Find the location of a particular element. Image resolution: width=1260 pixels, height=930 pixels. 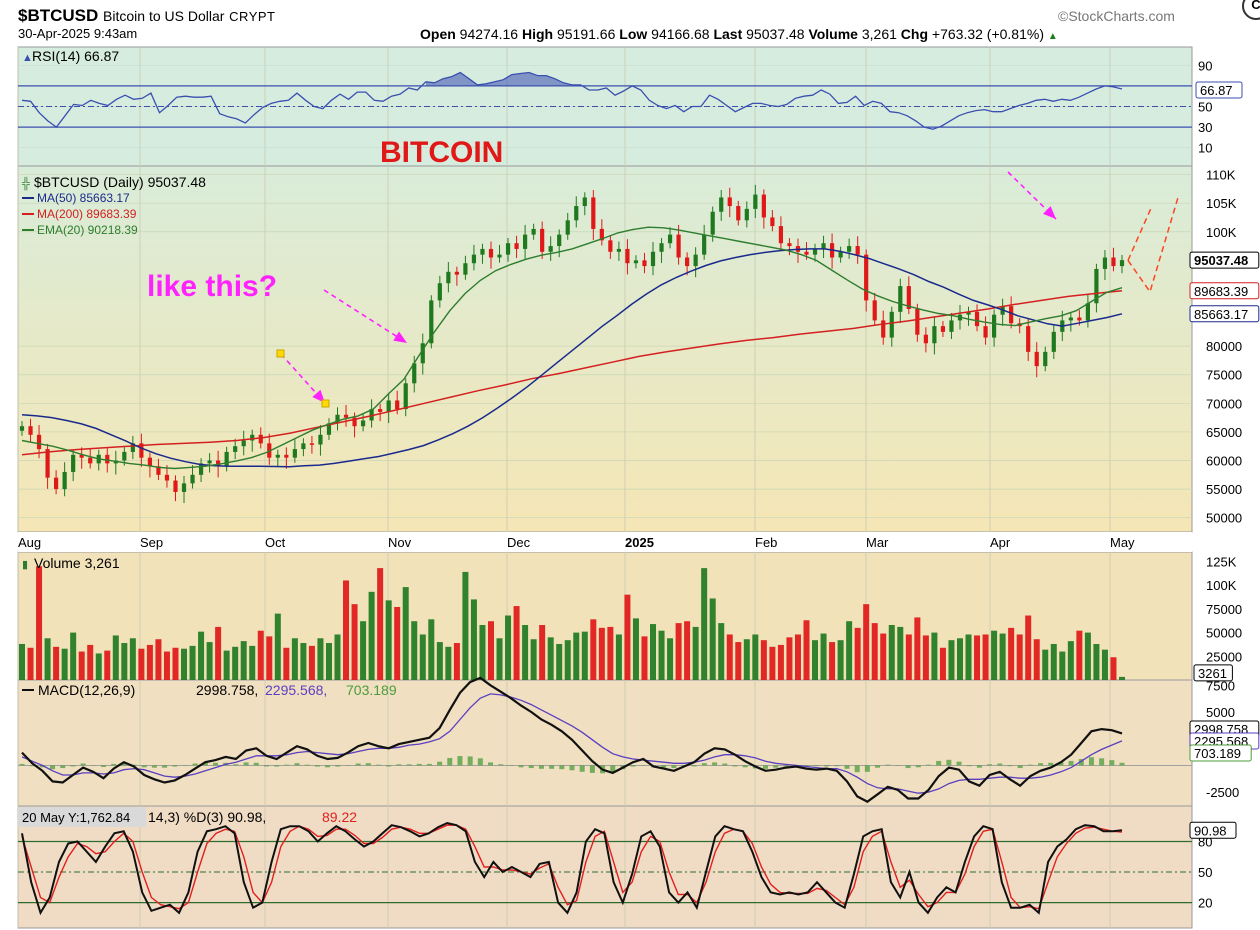

rsi-y-tick: 10 is located at coordinates (1205, 148).